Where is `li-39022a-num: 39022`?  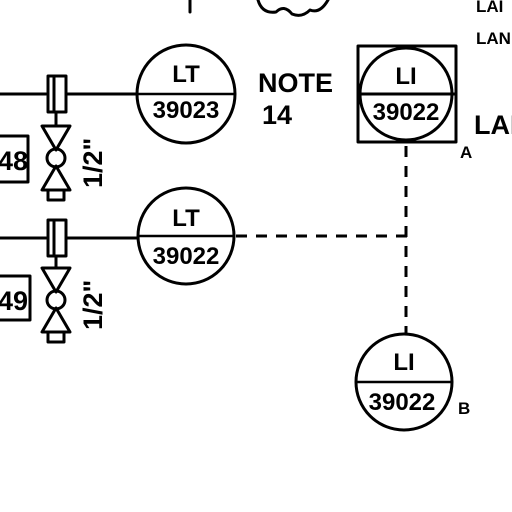
li-39022a-num: 39022 is located at coordinates (406, 112).